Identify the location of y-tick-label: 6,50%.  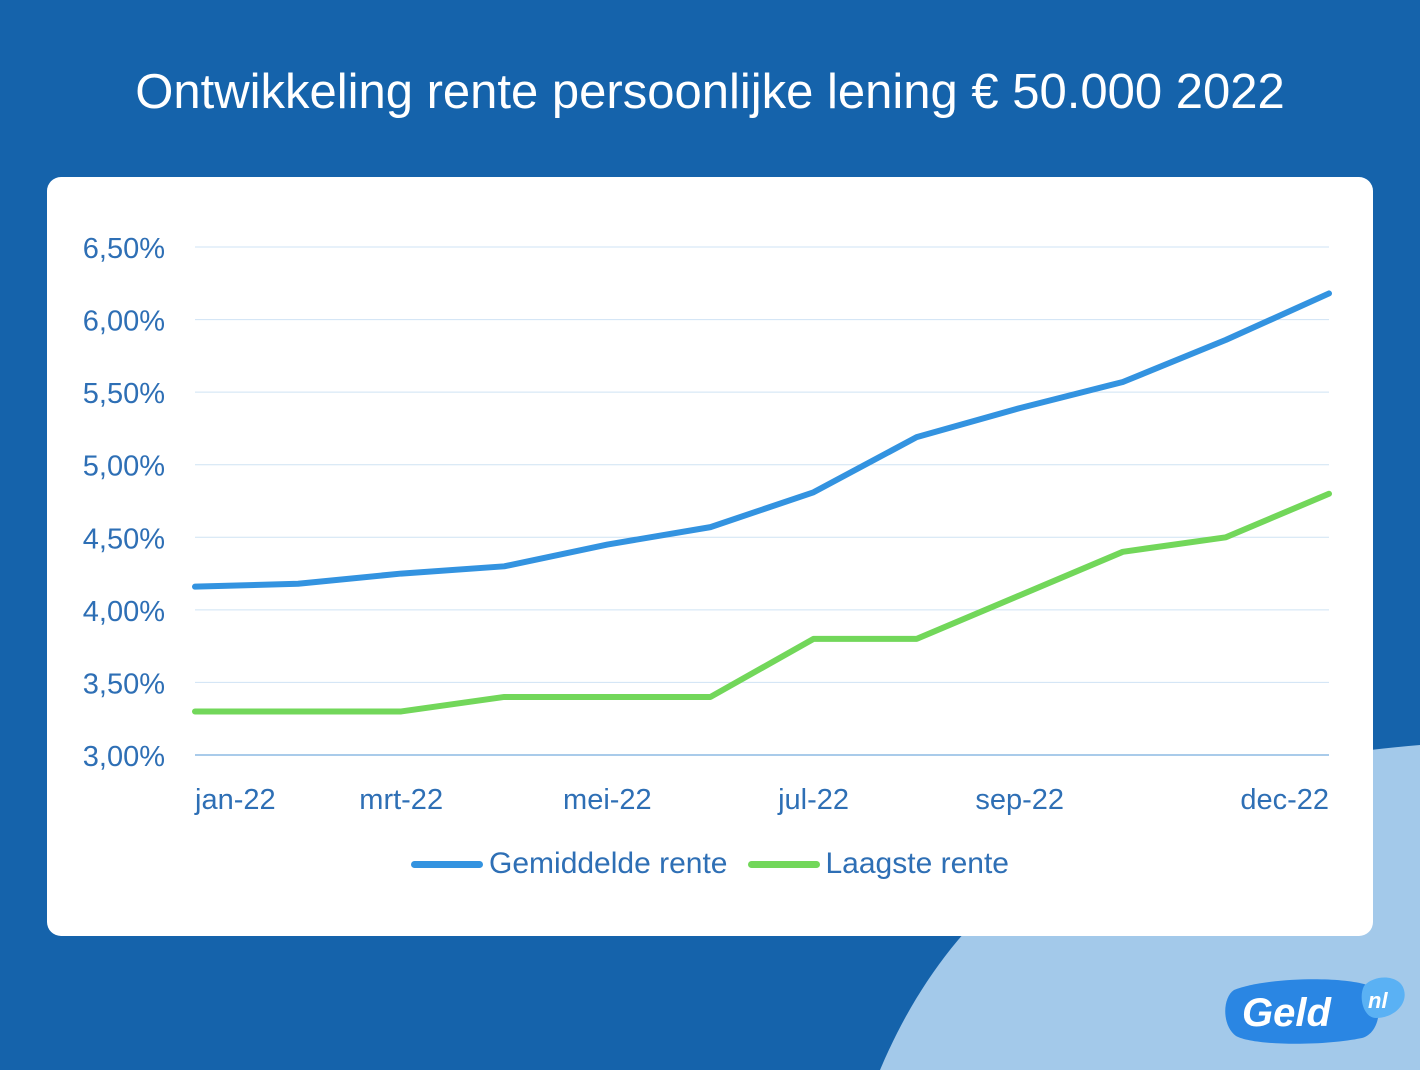
(124, 249).